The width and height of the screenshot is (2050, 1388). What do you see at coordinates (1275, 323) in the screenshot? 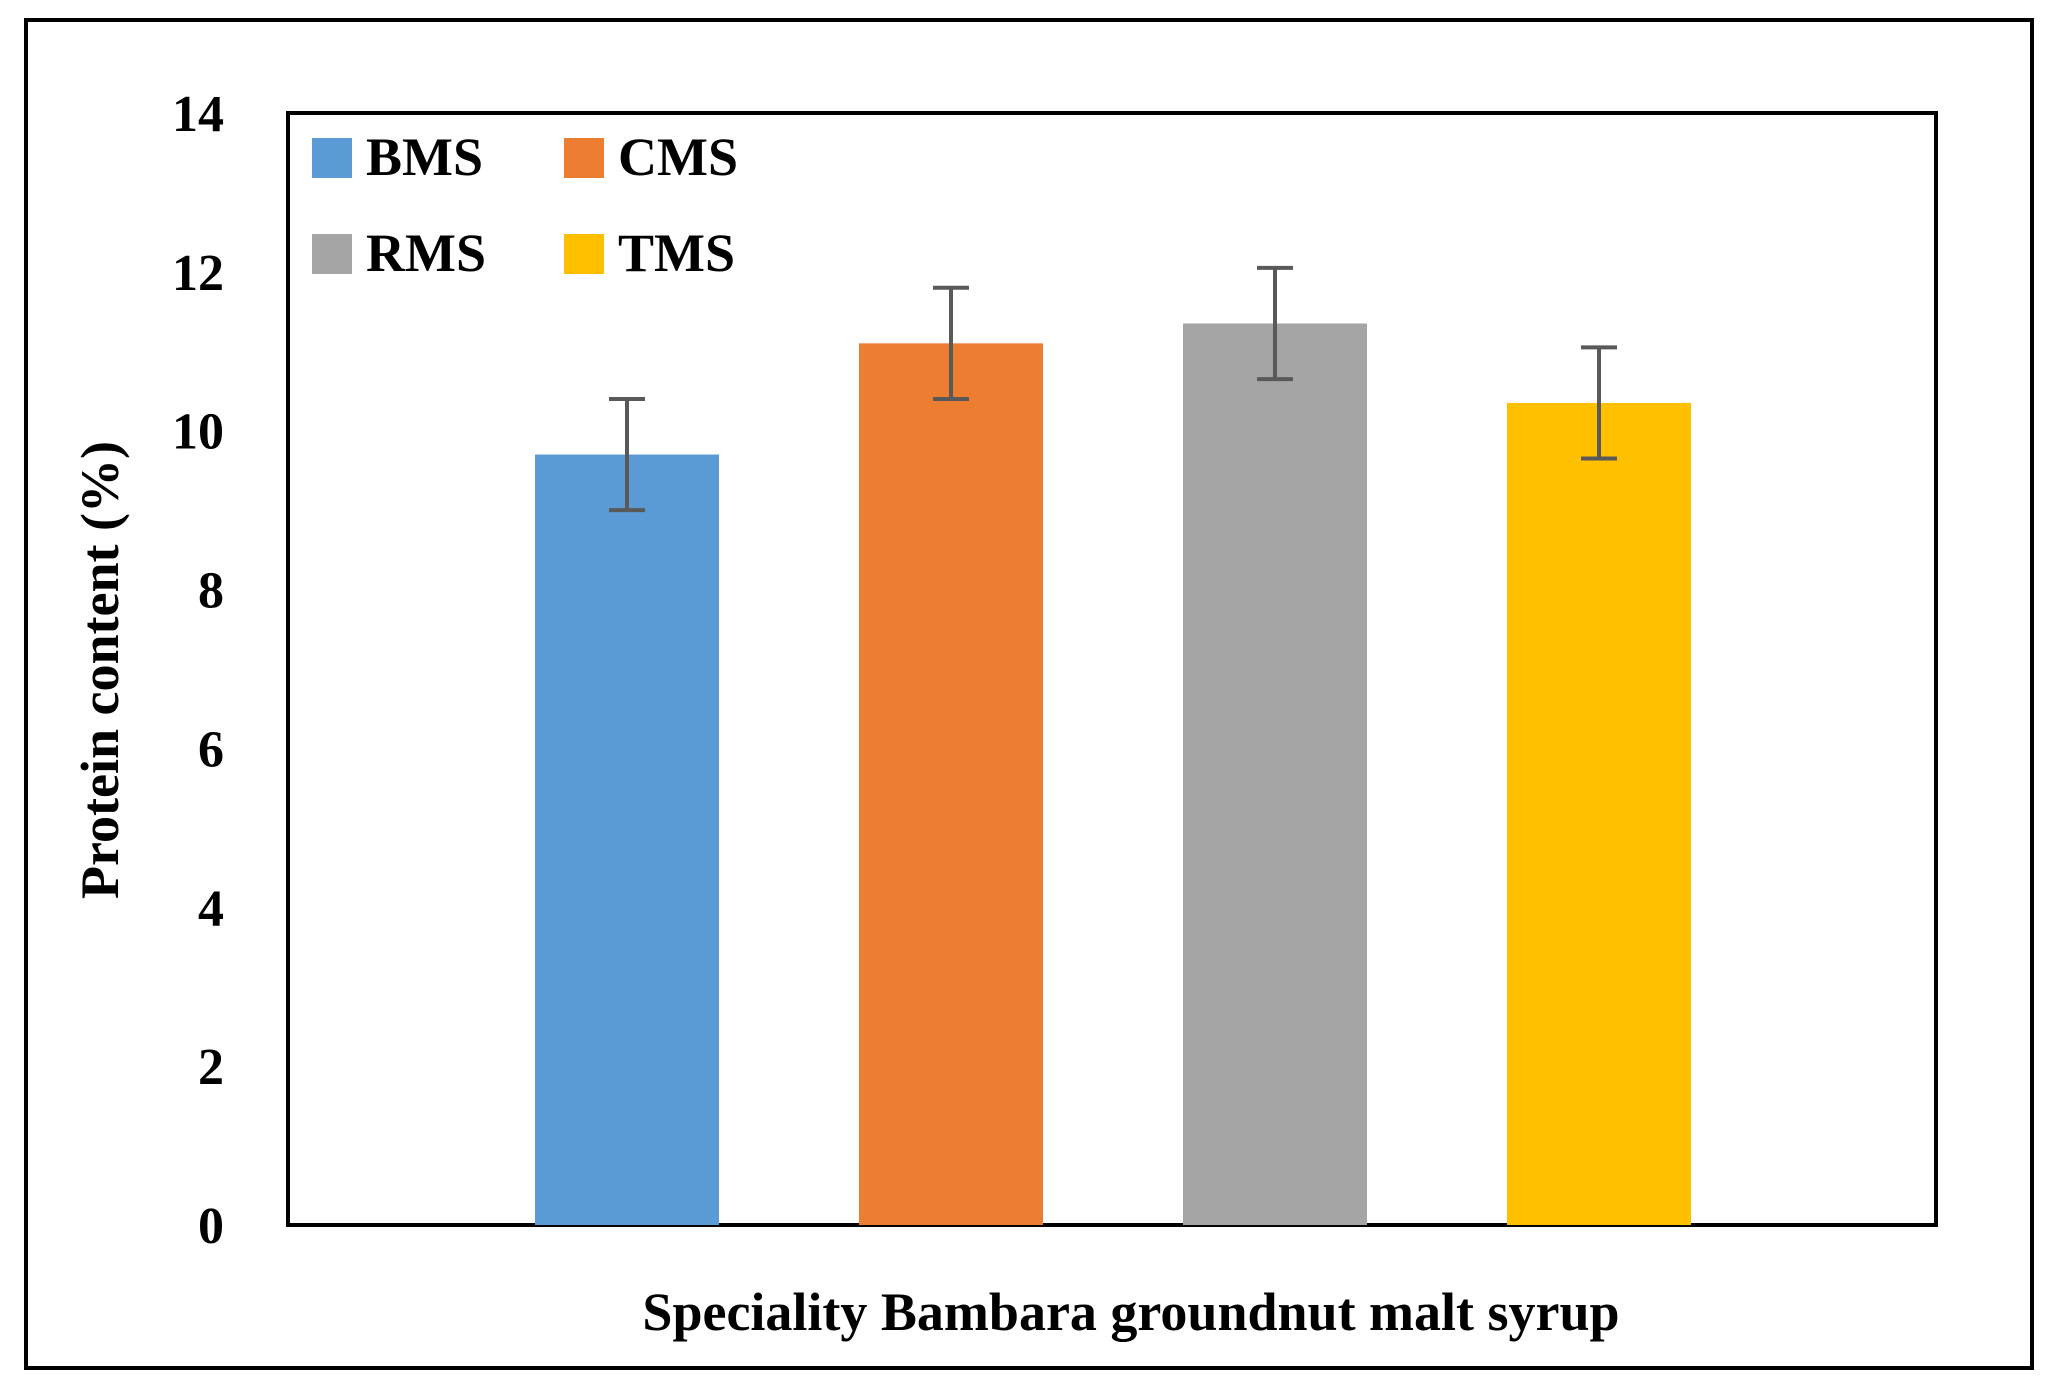
I see `error-bar-rms` at bounding box center [1275, 323].